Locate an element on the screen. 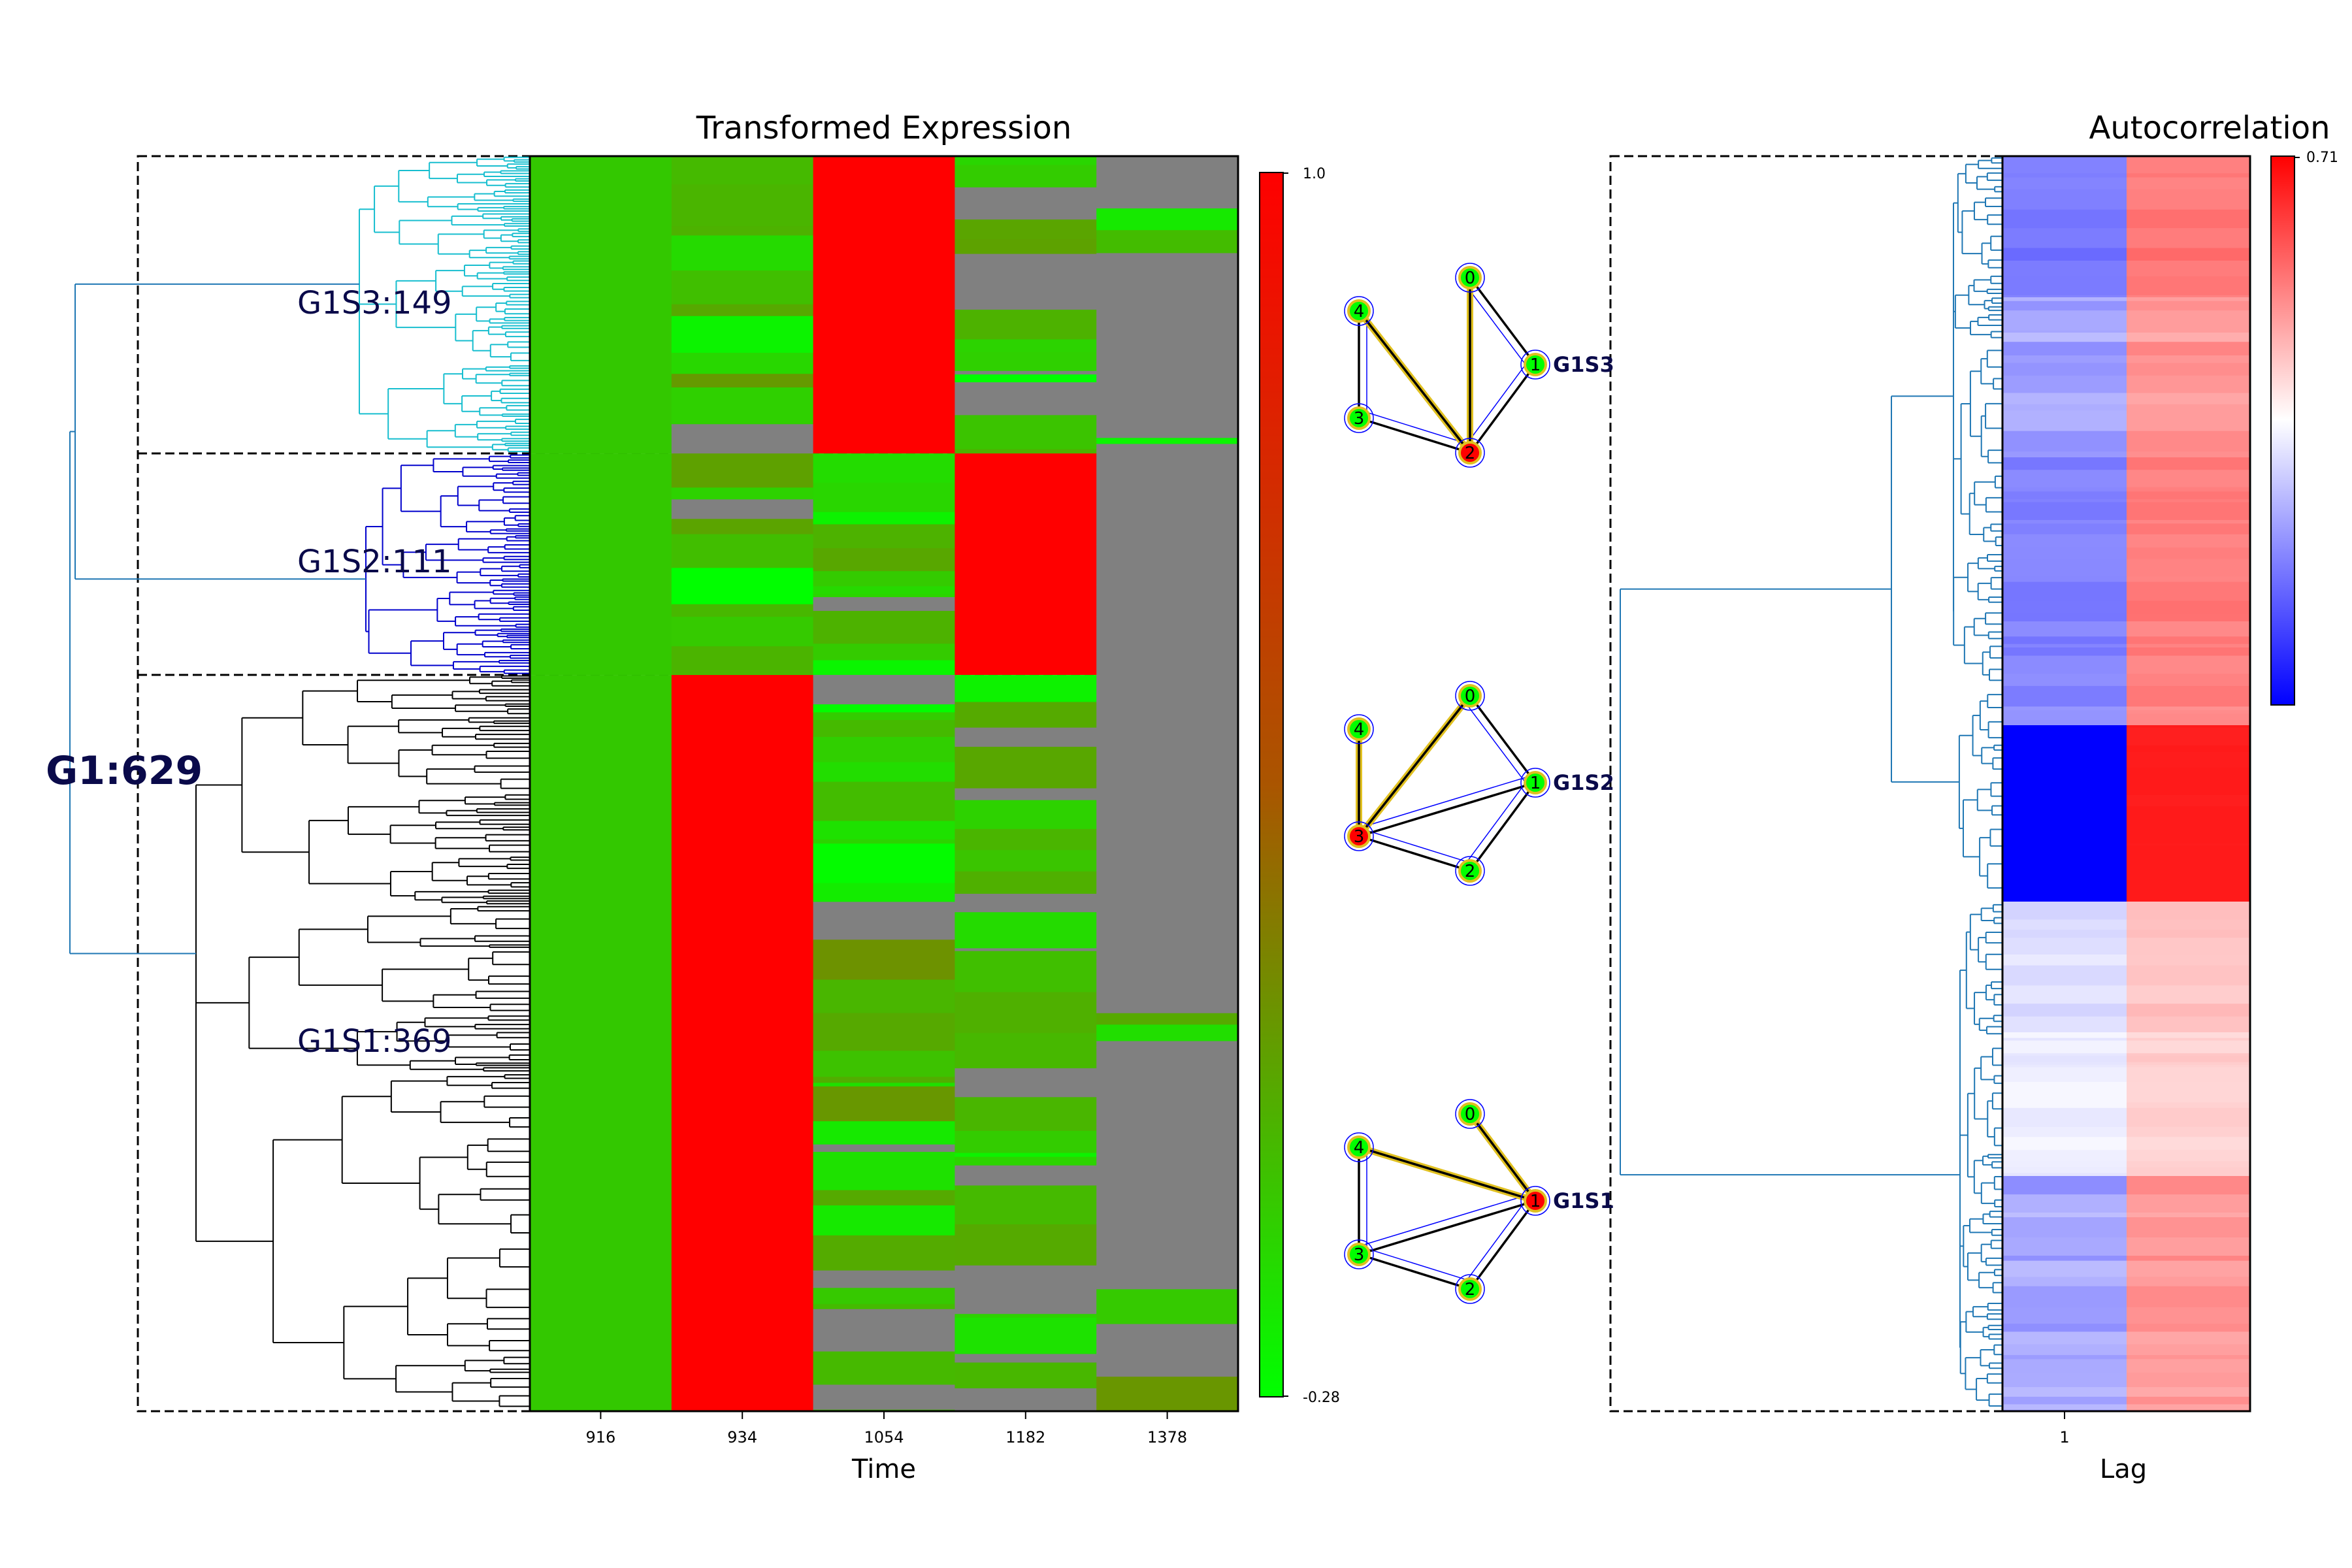  expression-colorbar-max: 1.0 is located at coordinates (1314, 174).